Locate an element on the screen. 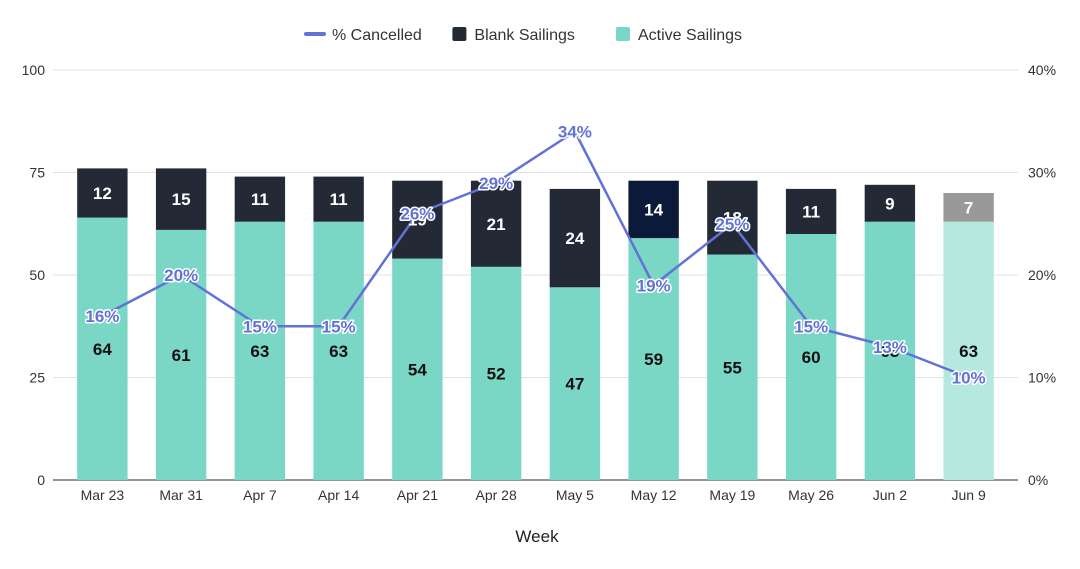 This screenshot has height=569, width=1080. x-tick-label: Apr 28 is located at coordinates (496, 495).